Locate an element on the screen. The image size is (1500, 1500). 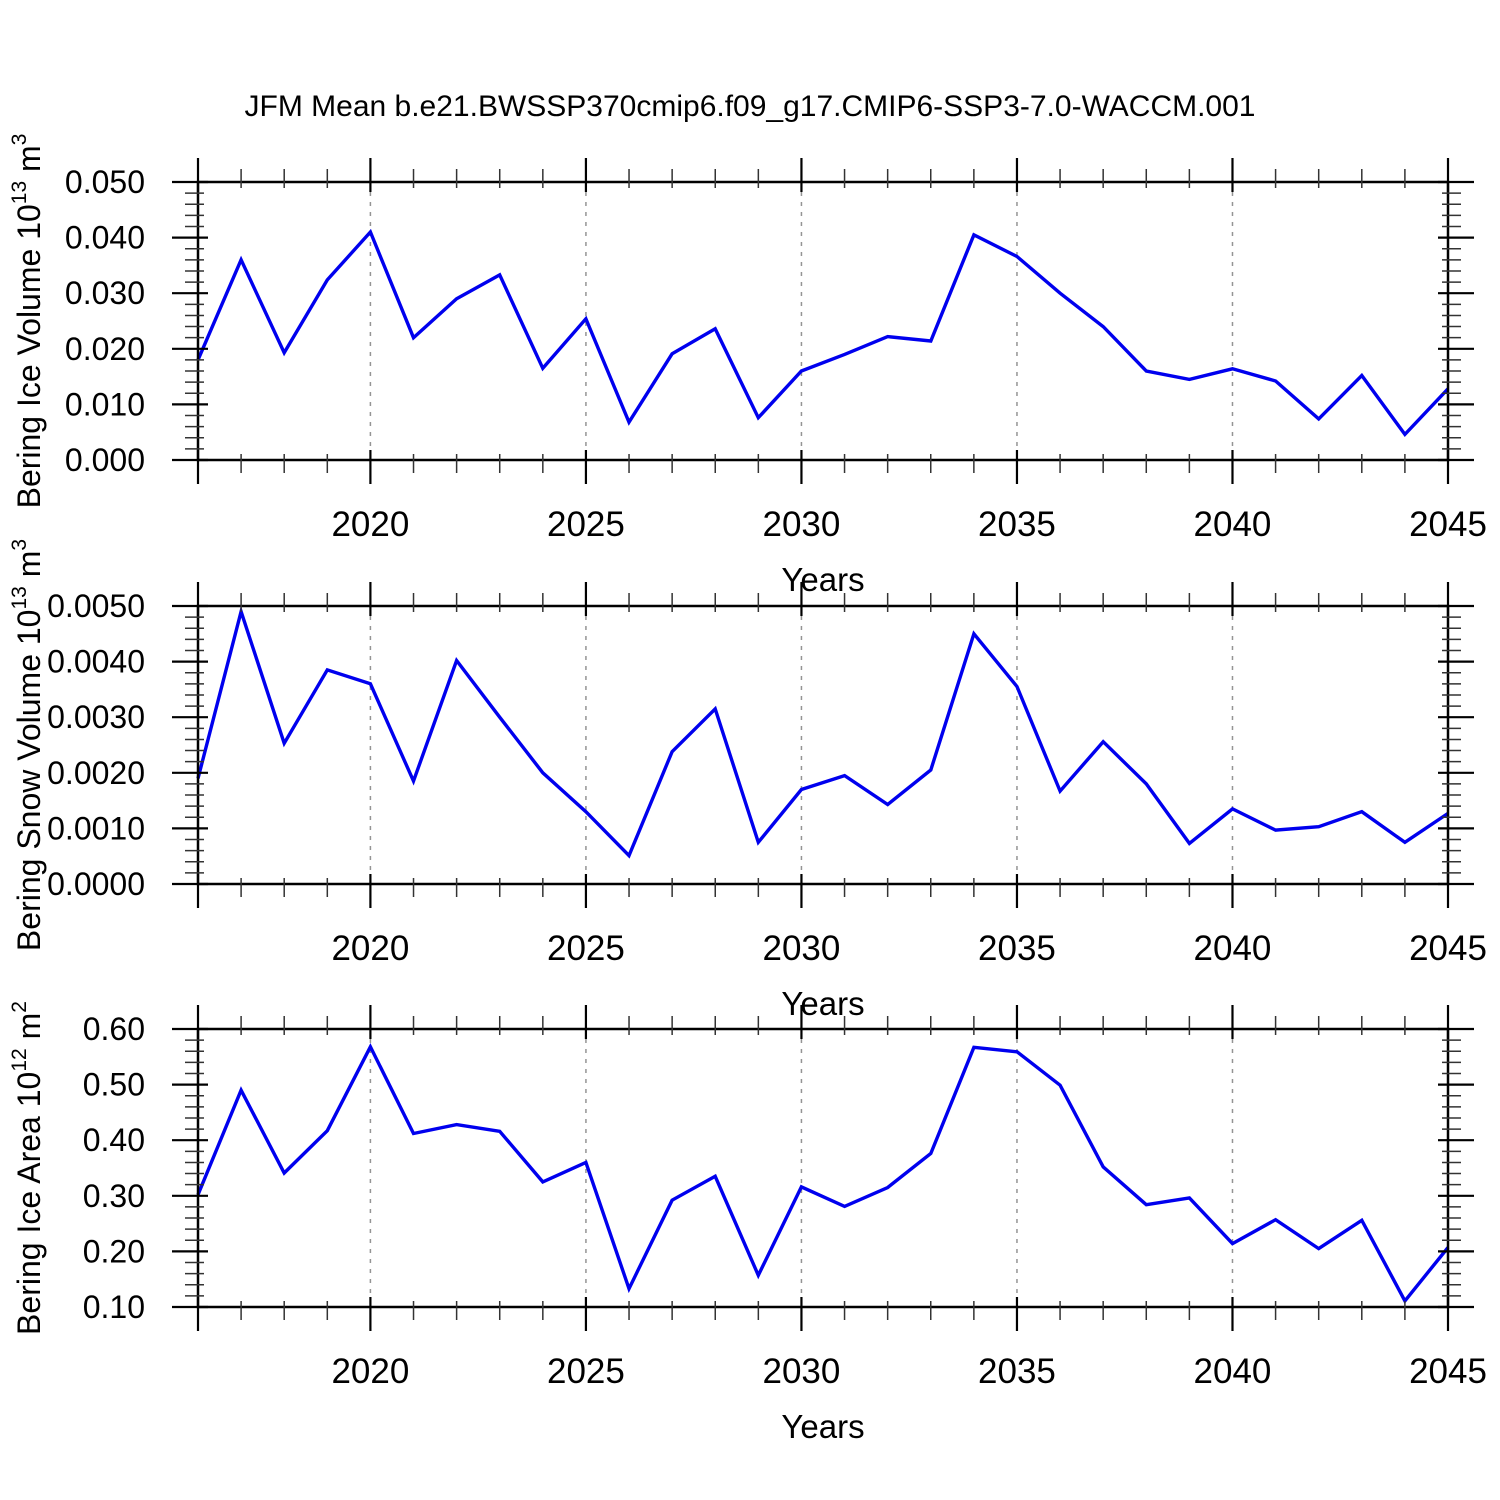
y-tick-label: 0.0050 is located at coordinates (96, 606).